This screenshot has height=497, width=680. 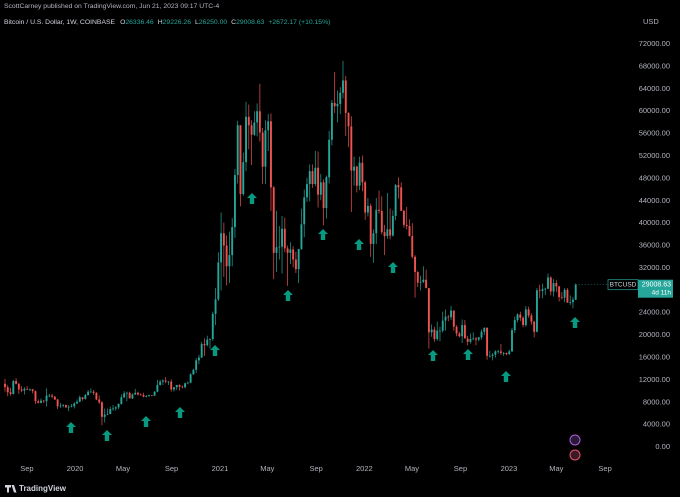 I want to click on legend-value: 26336.46, so click(x=139, y=22).